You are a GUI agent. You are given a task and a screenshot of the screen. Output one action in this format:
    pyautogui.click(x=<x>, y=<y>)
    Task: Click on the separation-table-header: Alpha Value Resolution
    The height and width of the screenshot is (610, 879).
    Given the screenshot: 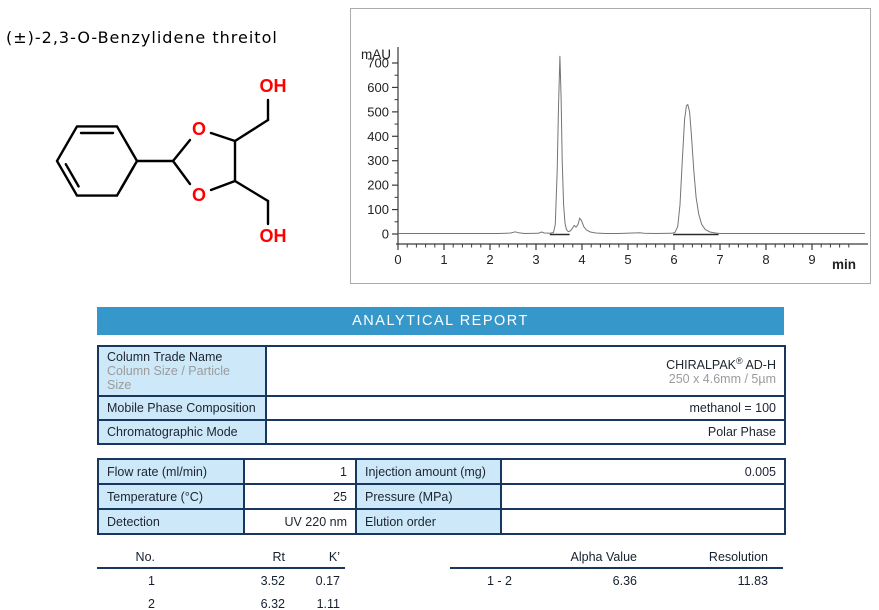 What is the action you would take?
    pyautogui.click(x=616, y=557)
    